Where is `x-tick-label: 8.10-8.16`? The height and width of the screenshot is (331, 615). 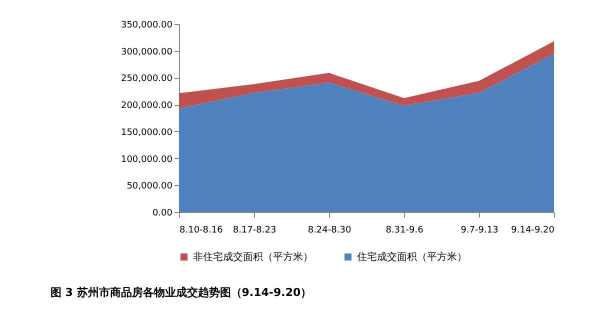 x-tick-label: 8.10-8.16 is located at coordinates (202, 231).